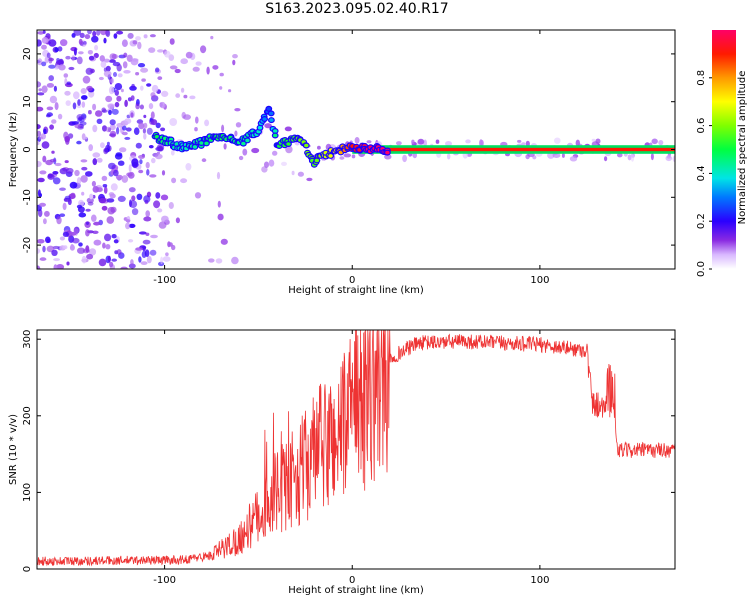 The width and height of the screenshot is (750, 600). Describe the element at coordinates (742, 148) in the screenshot. I see `colorbar-label: Normalized spectral amplitude` at that location.